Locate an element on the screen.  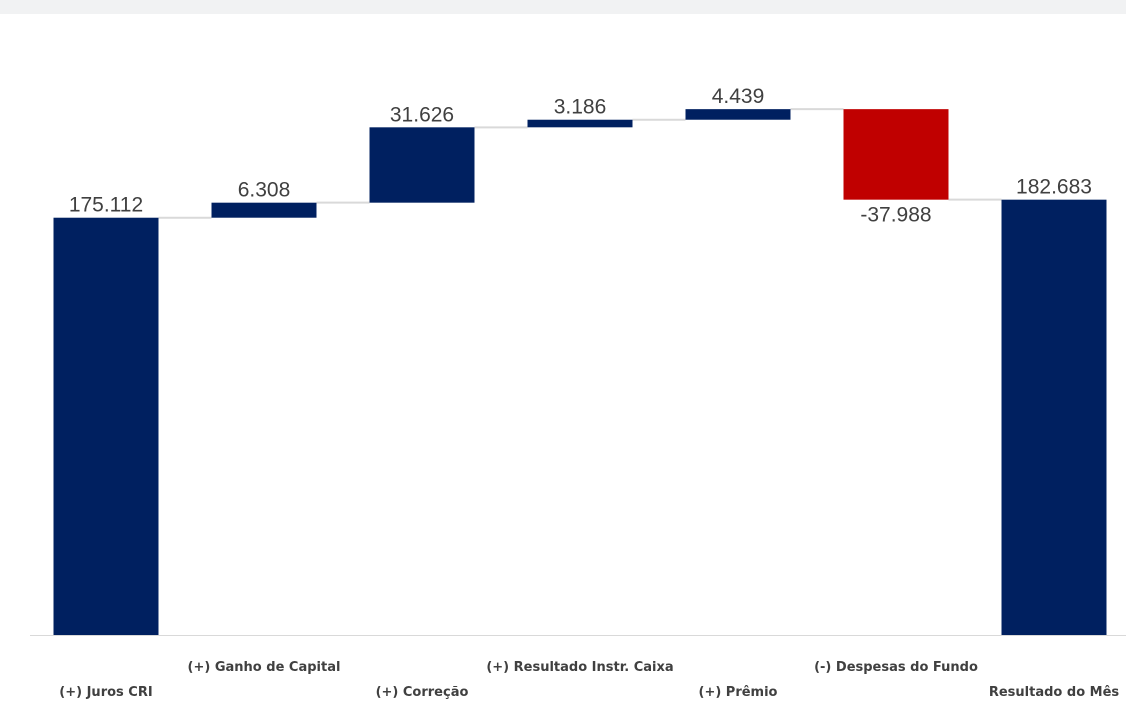
value-label: 31.626 is located at coordinates (422, 114).